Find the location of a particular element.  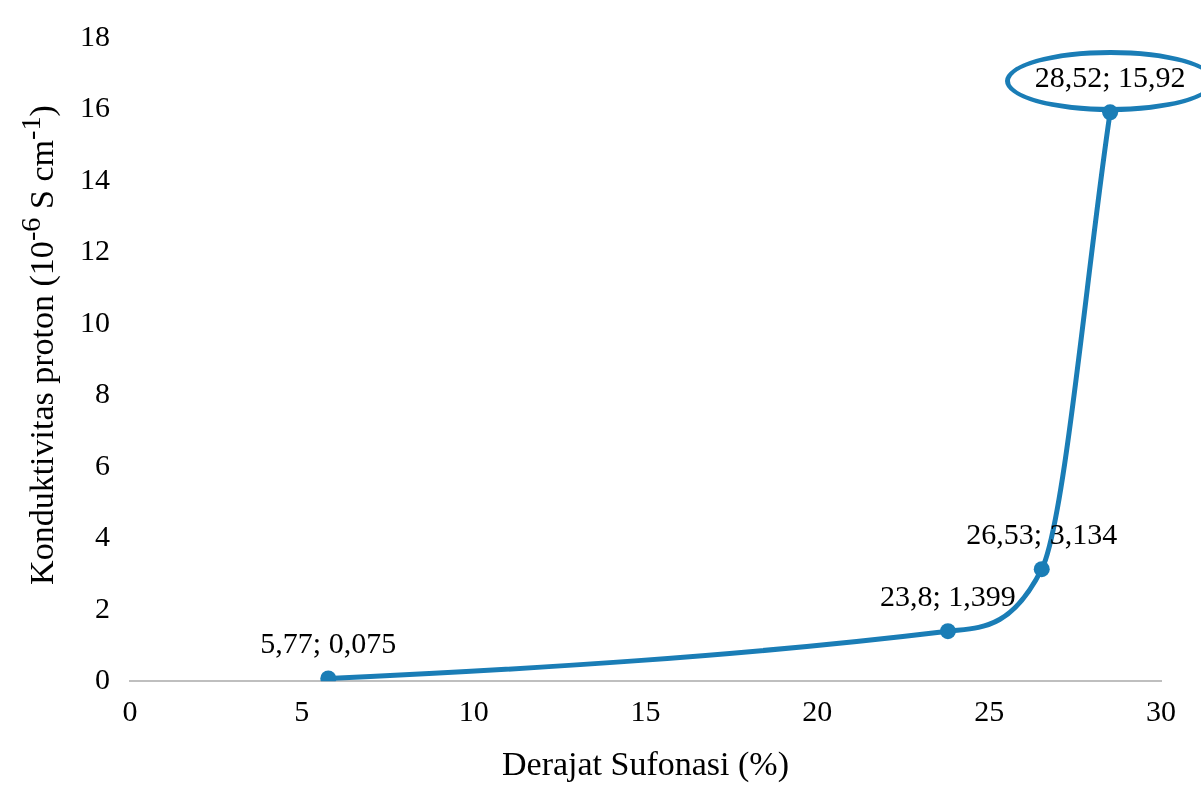

y-tick-label: 16 is located at coordinates (95, 107).